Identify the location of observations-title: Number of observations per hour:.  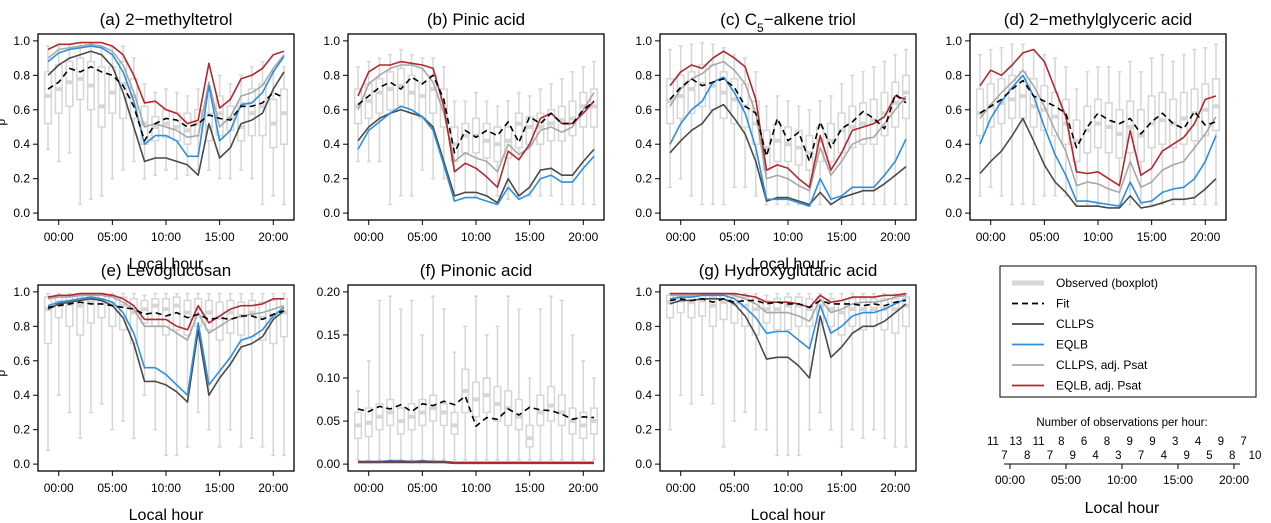
(1121, 423).